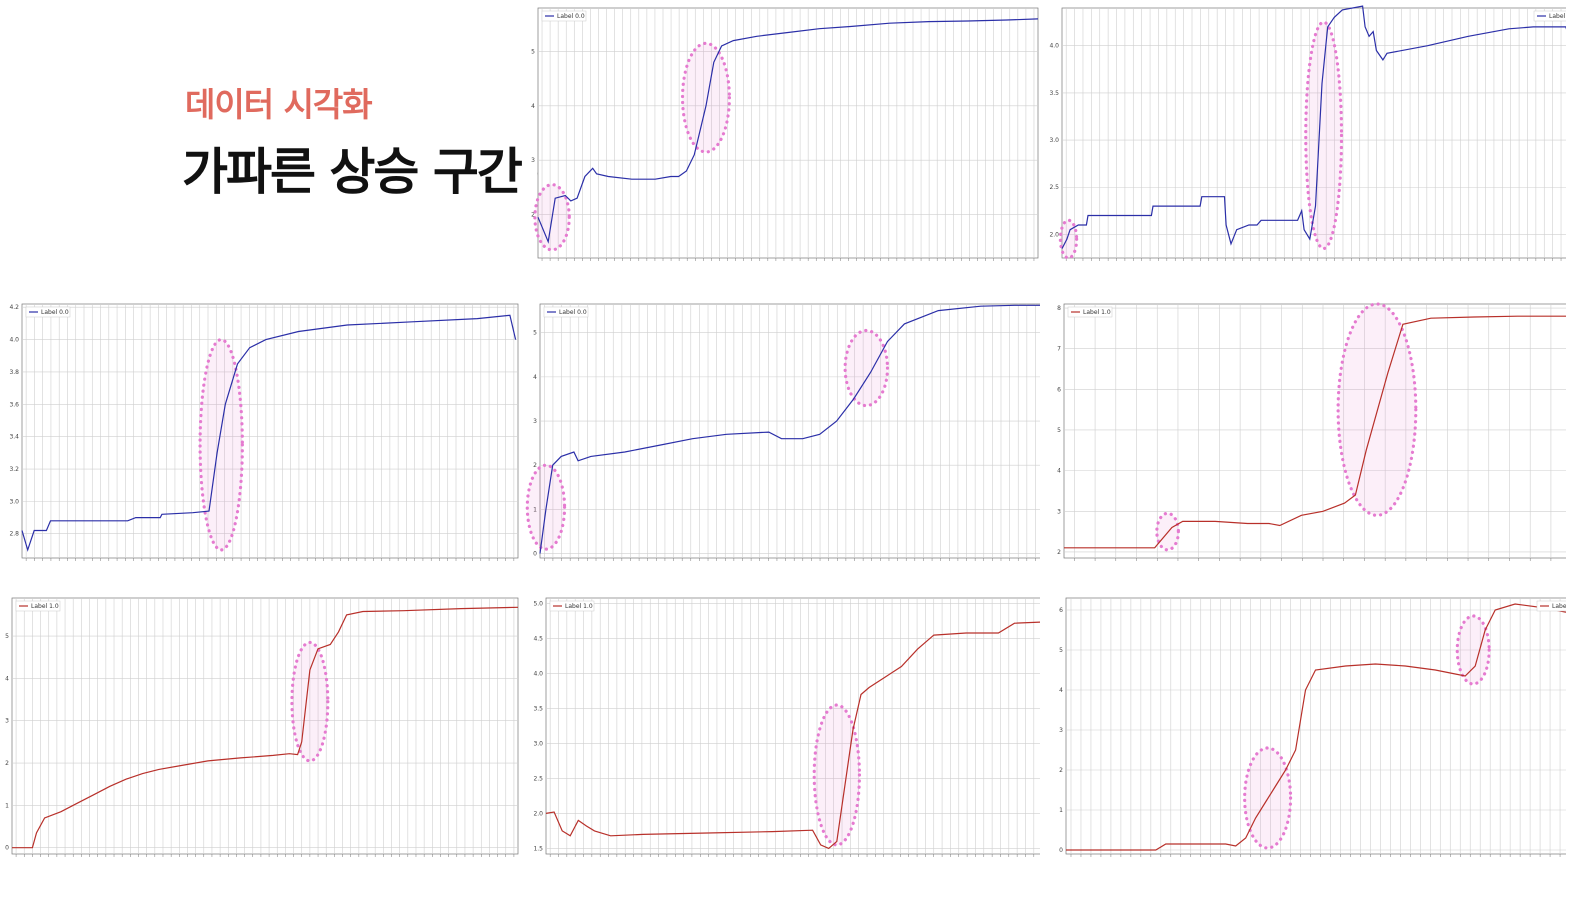 This screenshot has width=1592, height=902. Describe the element at coordinates (14, 469) in the screenshot. I see `y-tick-label: 3.2` at that location.